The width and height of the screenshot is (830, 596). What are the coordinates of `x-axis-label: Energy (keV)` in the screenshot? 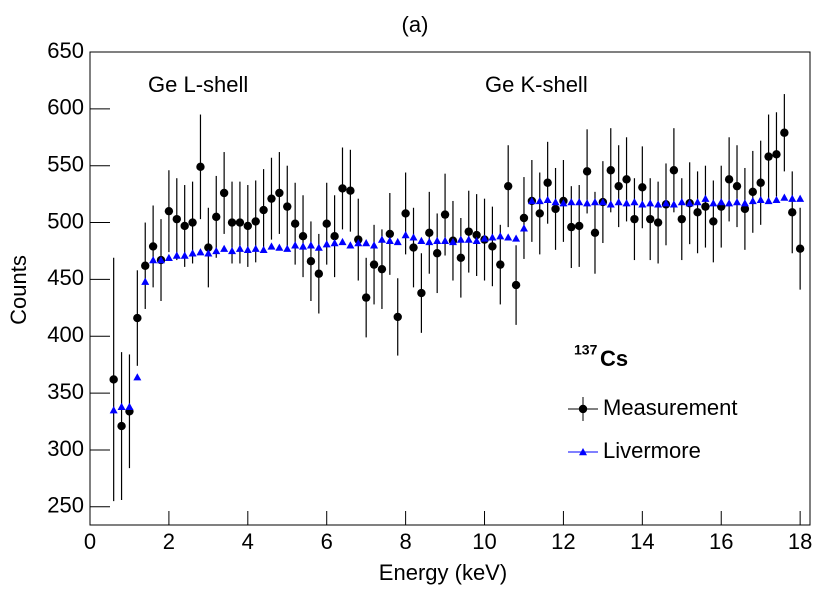 It's located at (443, 572).